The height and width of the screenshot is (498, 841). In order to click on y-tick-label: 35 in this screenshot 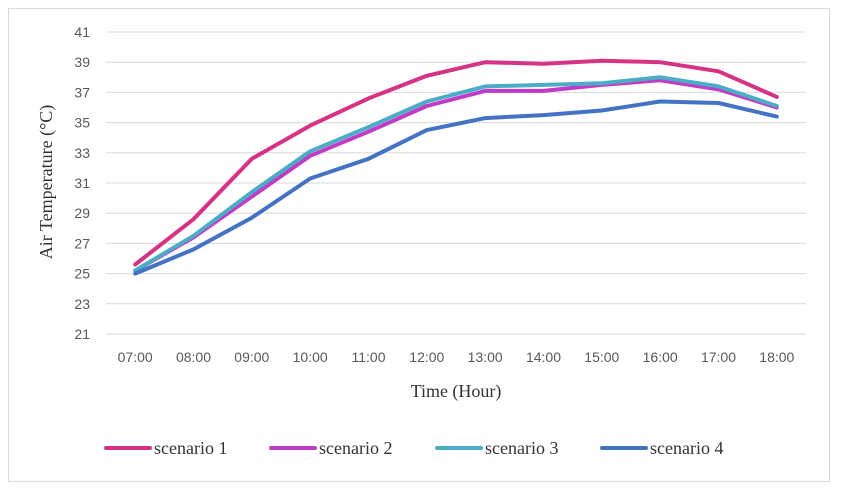, I will do `click(82, 123)`.